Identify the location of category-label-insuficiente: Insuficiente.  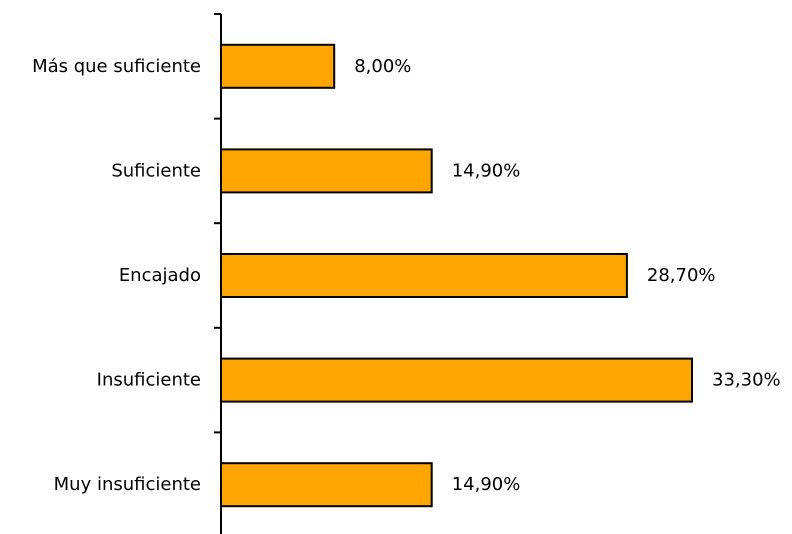
(149, 380).